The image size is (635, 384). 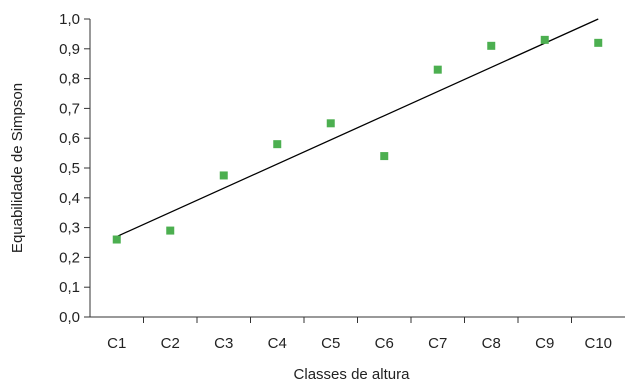 I want to click on y-ticks: 0,0 0,1 0,2 0,3 0,4 0,5 0,6 0,7 0,8 0,9 1,0, so click(x=74, y=168).